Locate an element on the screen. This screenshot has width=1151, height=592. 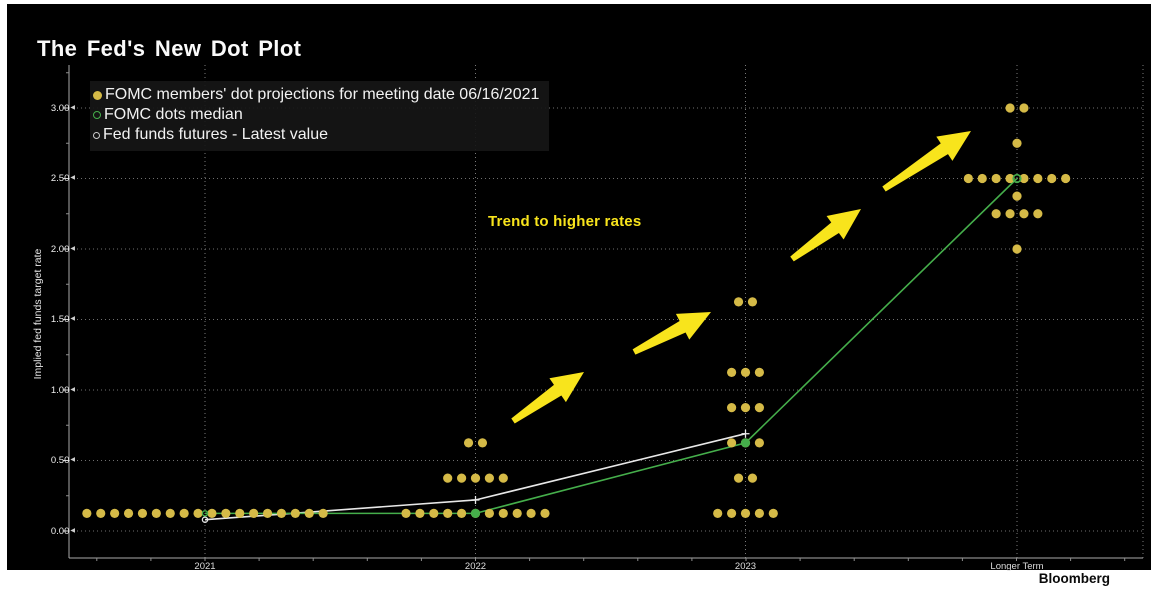
dot-cluster-2021 is located at coordinates (205, 513).